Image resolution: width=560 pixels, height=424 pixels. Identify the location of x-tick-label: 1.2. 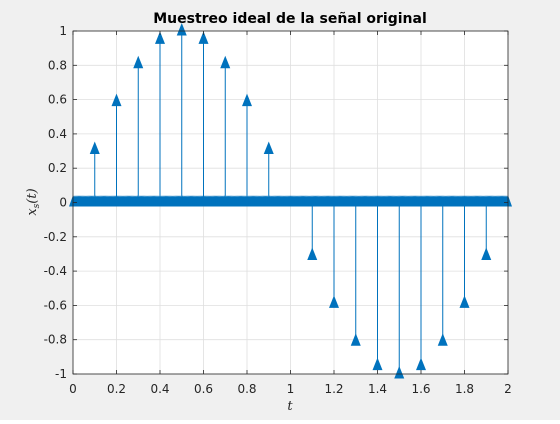
(333, 389).